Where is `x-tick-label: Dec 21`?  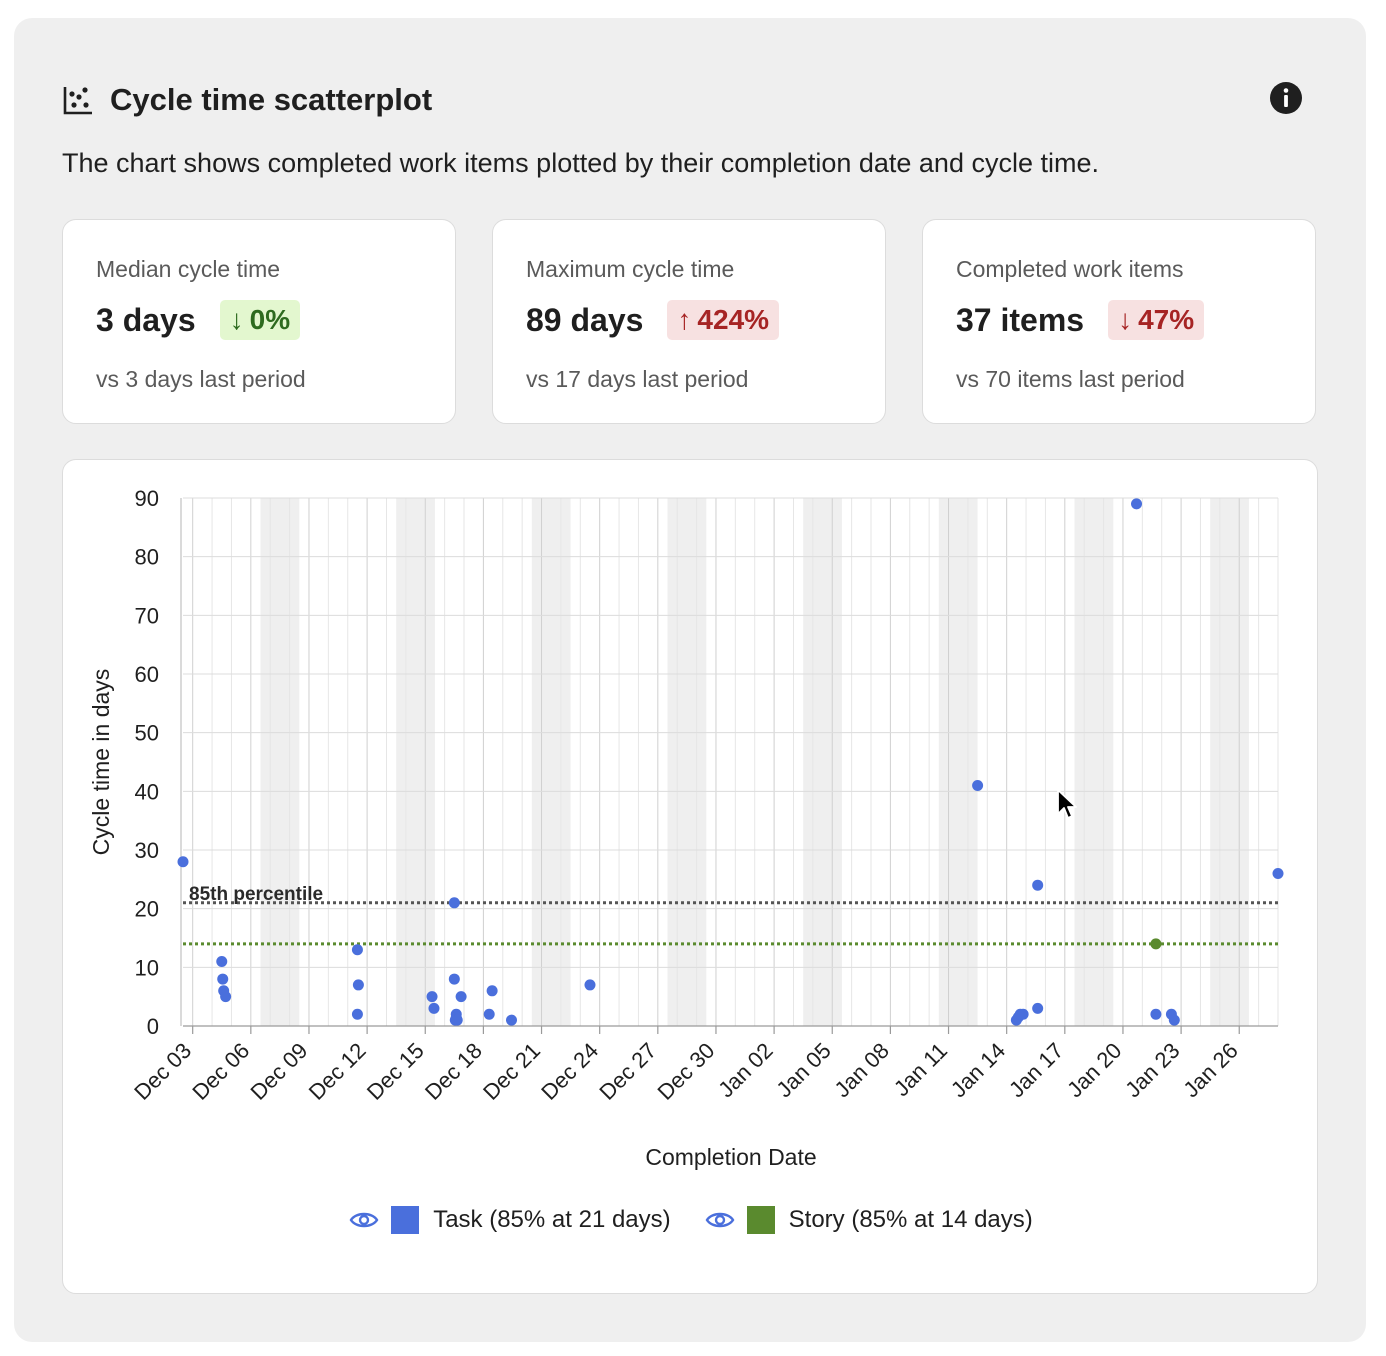
x-tick-label: Dec 21 is located at coordinates (511, 1071).